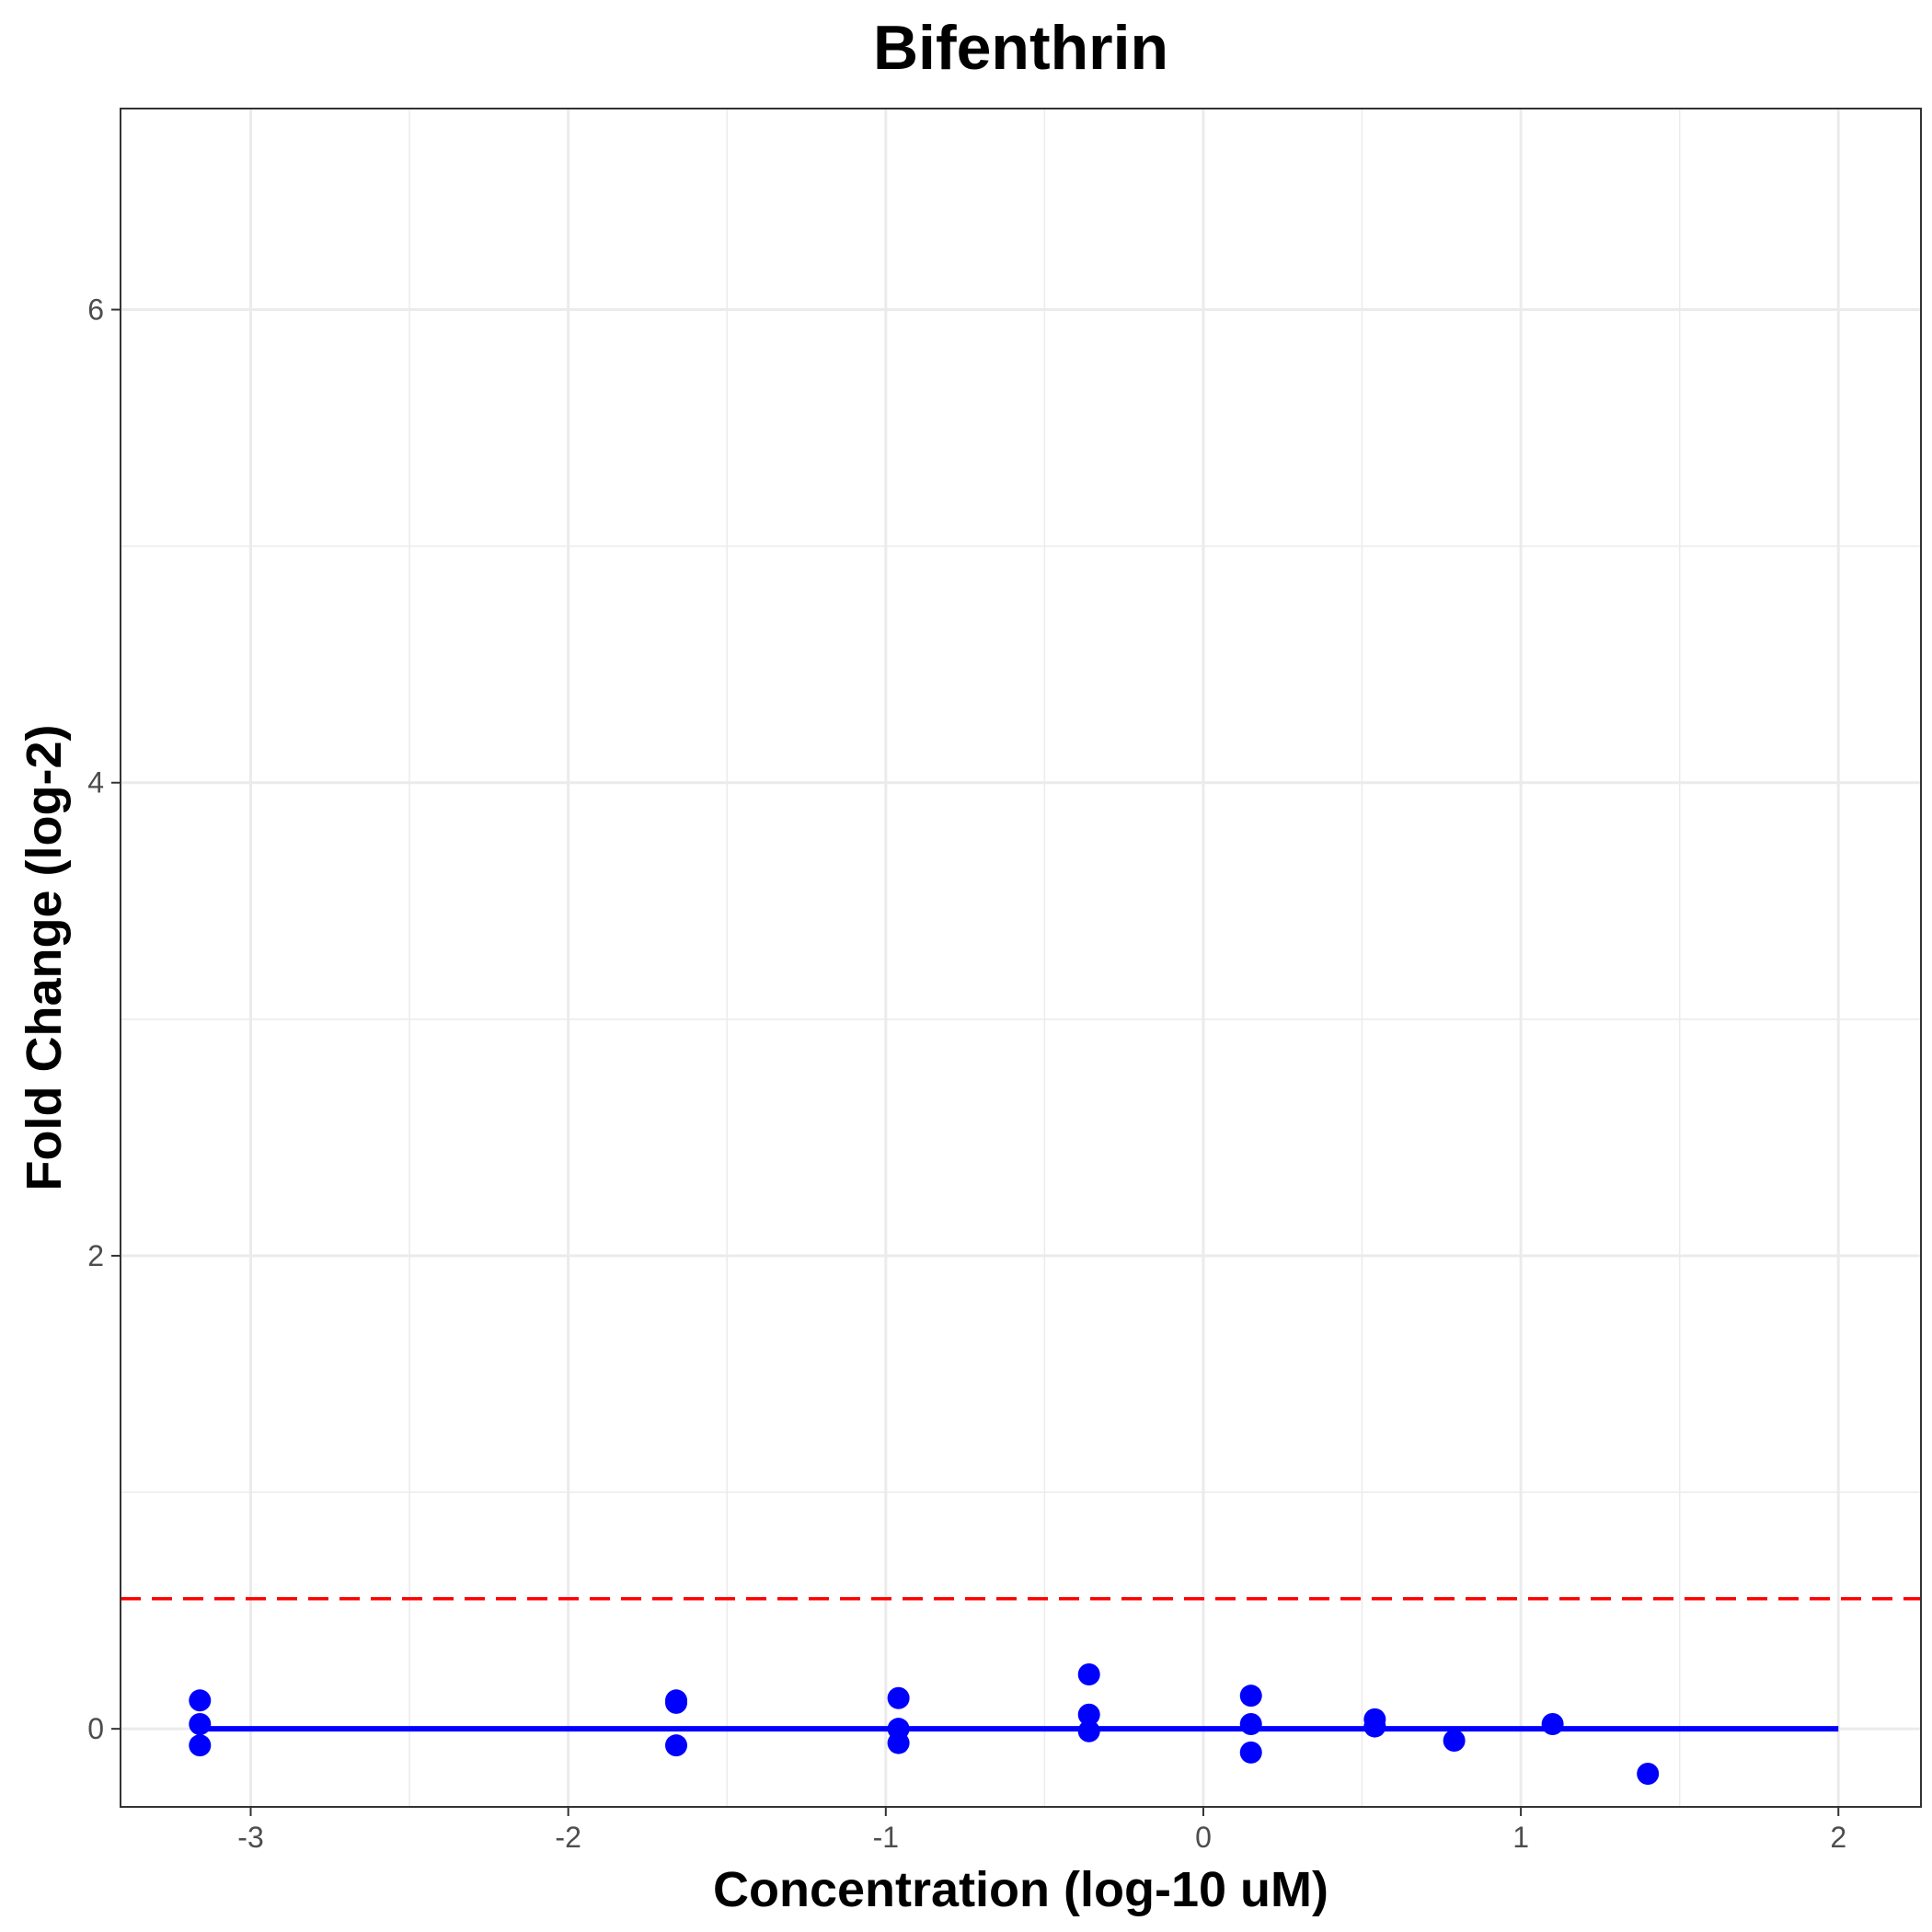 This screenshot has height=1932, width=1932. I want to click on y-axis-title: Fold Change (log-2), so click(44, 958).